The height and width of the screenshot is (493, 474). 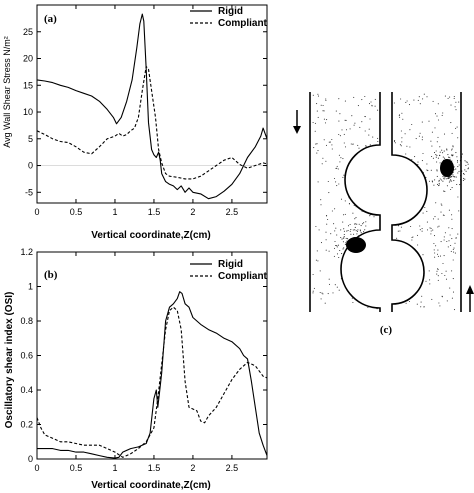 What do you see at coordinates (192, 468) in the screenshot?
I see `chart-b-x-tick-label: 2` at bounding box center [192, 468].